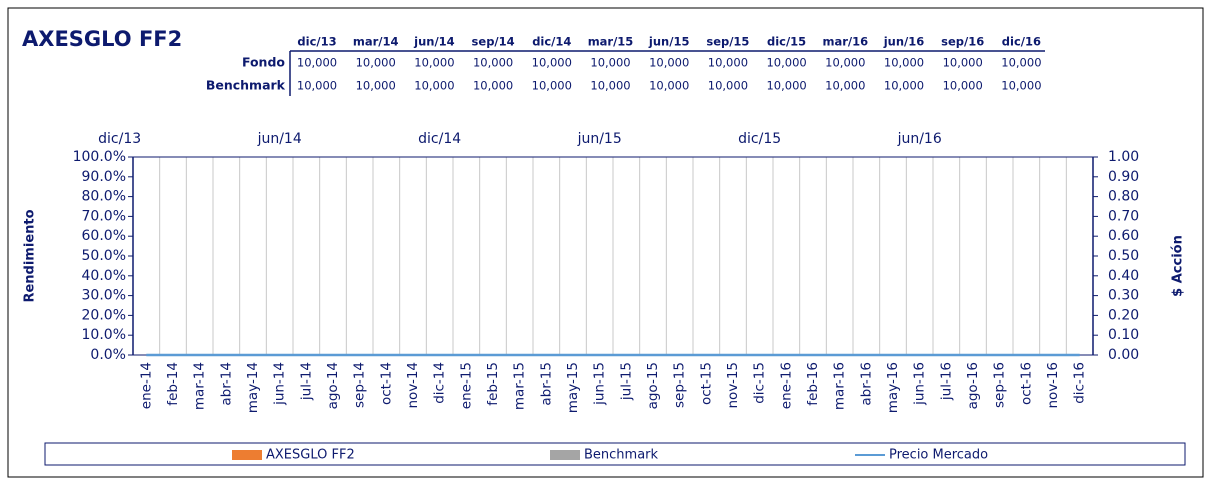 The image size is (1212, 485). What do you see at coordinates (520, 386) in the screenshot?
I see `x-tick-label: mar-15` at bounding box center [520, 386].